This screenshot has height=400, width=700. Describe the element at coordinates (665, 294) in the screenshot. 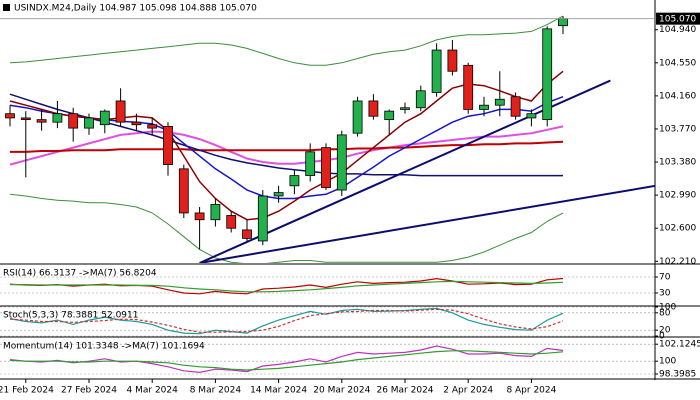

I see `y-tick-label: 30` at that location.